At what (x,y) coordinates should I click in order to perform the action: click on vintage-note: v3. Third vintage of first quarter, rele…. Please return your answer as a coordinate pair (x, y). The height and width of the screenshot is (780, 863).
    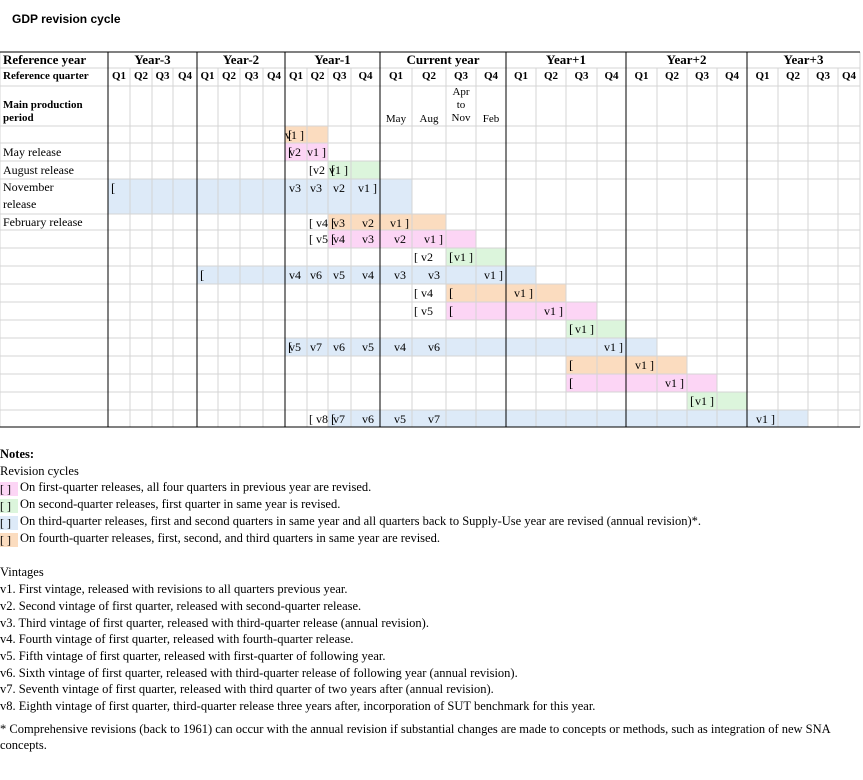
    Looking at the image, I should click on (214, 622).